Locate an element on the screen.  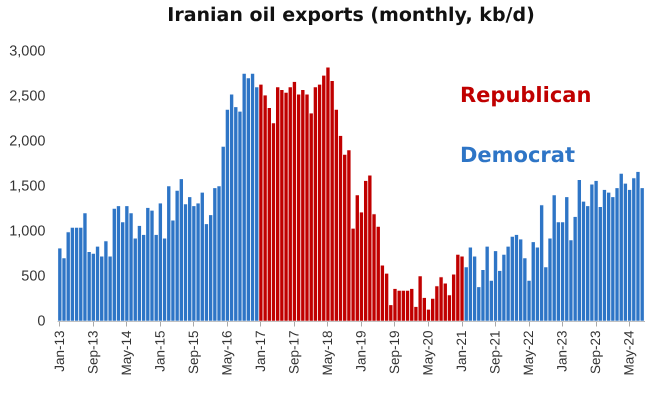
y-tick-label: 1,500 is located at coordinates (27, 186).